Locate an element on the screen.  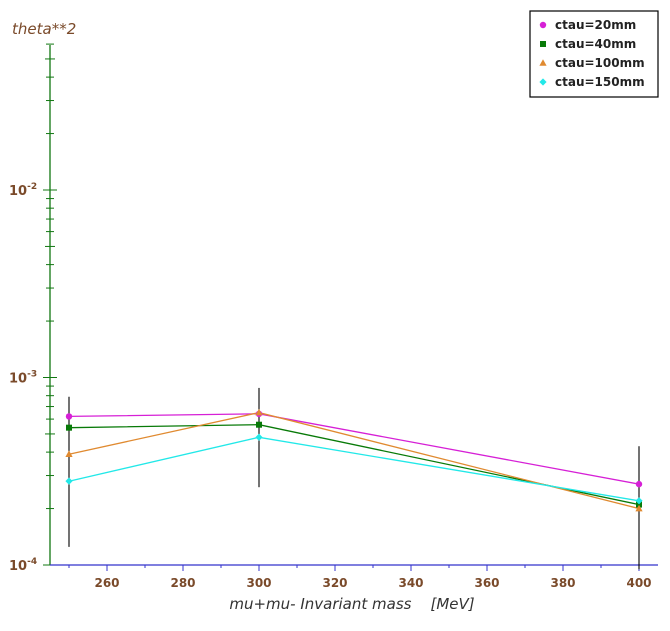
legend-label: ctau=100mm is located at coordinates (600, 63).